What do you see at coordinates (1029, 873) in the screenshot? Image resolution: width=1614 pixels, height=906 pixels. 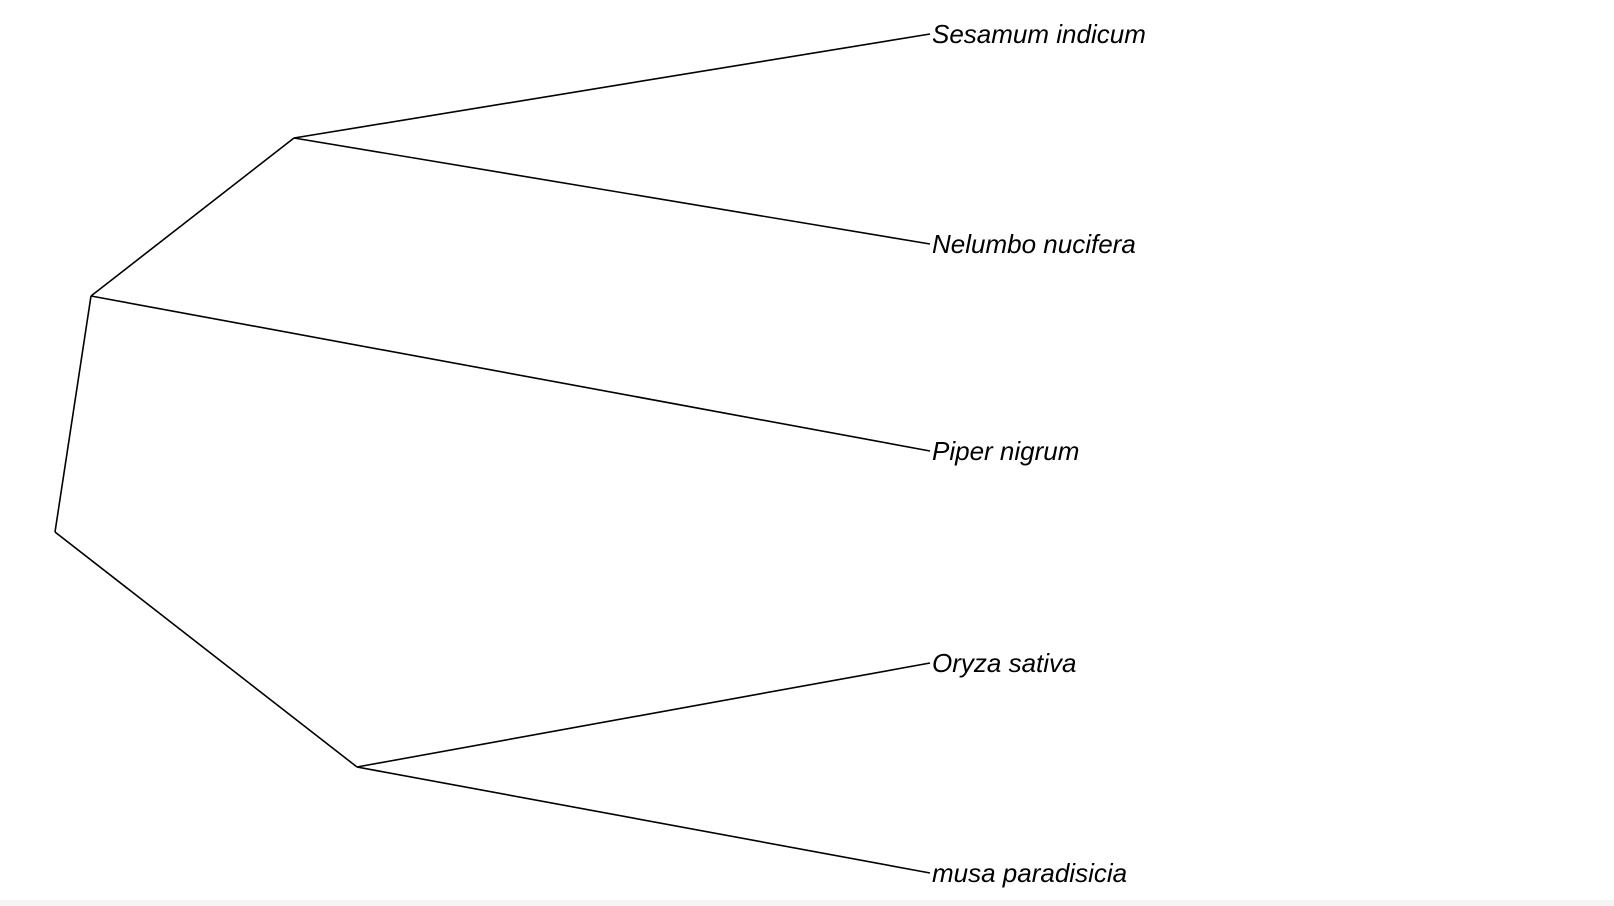 I see `tip-label-musa-paradisicia: musa paradisicia` at bounding box center [1029, 873].